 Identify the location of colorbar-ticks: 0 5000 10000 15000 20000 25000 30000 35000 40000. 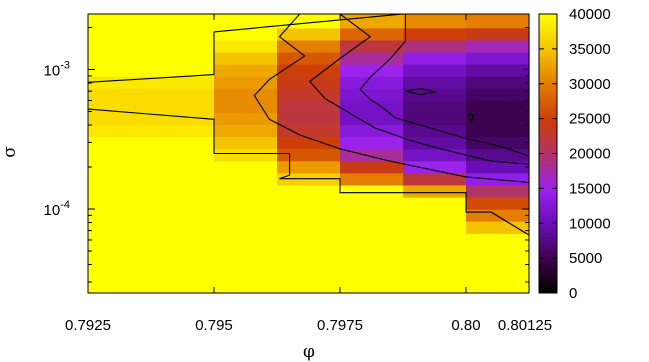
(575, 154).